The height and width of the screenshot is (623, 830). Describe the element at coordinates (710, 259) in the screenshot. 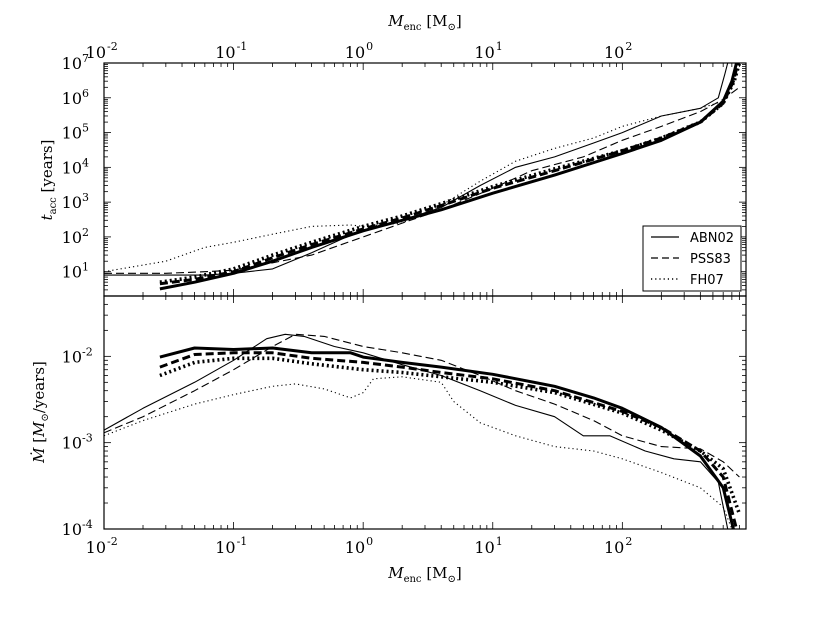

I see `legend-label-pss83: PSS83` at that location.